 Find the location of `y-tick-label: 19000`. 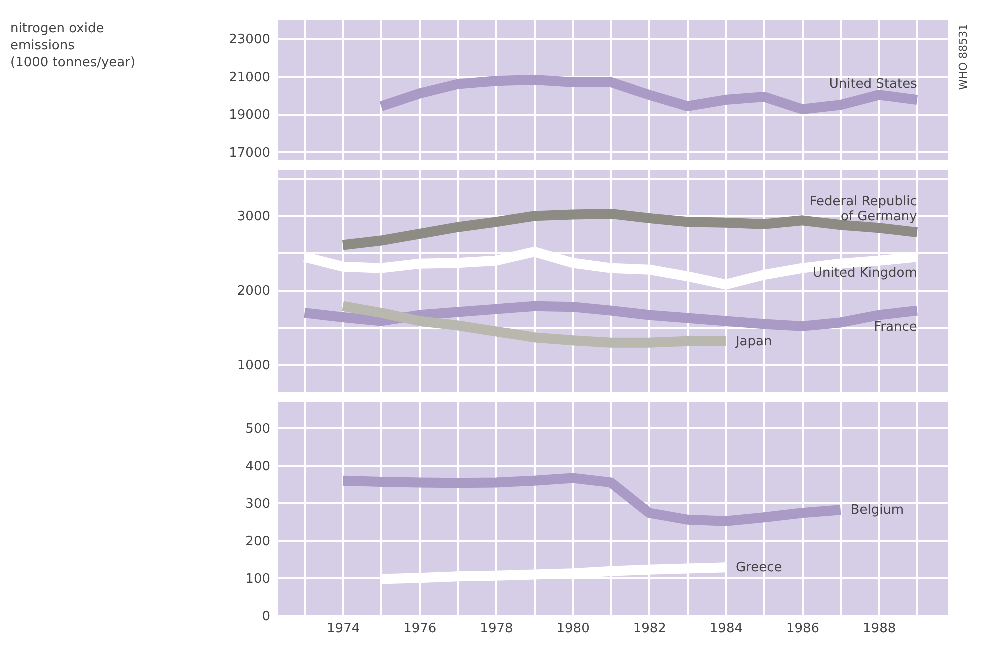

y-tick-label: 19000 is located at coordinates (249, 116).